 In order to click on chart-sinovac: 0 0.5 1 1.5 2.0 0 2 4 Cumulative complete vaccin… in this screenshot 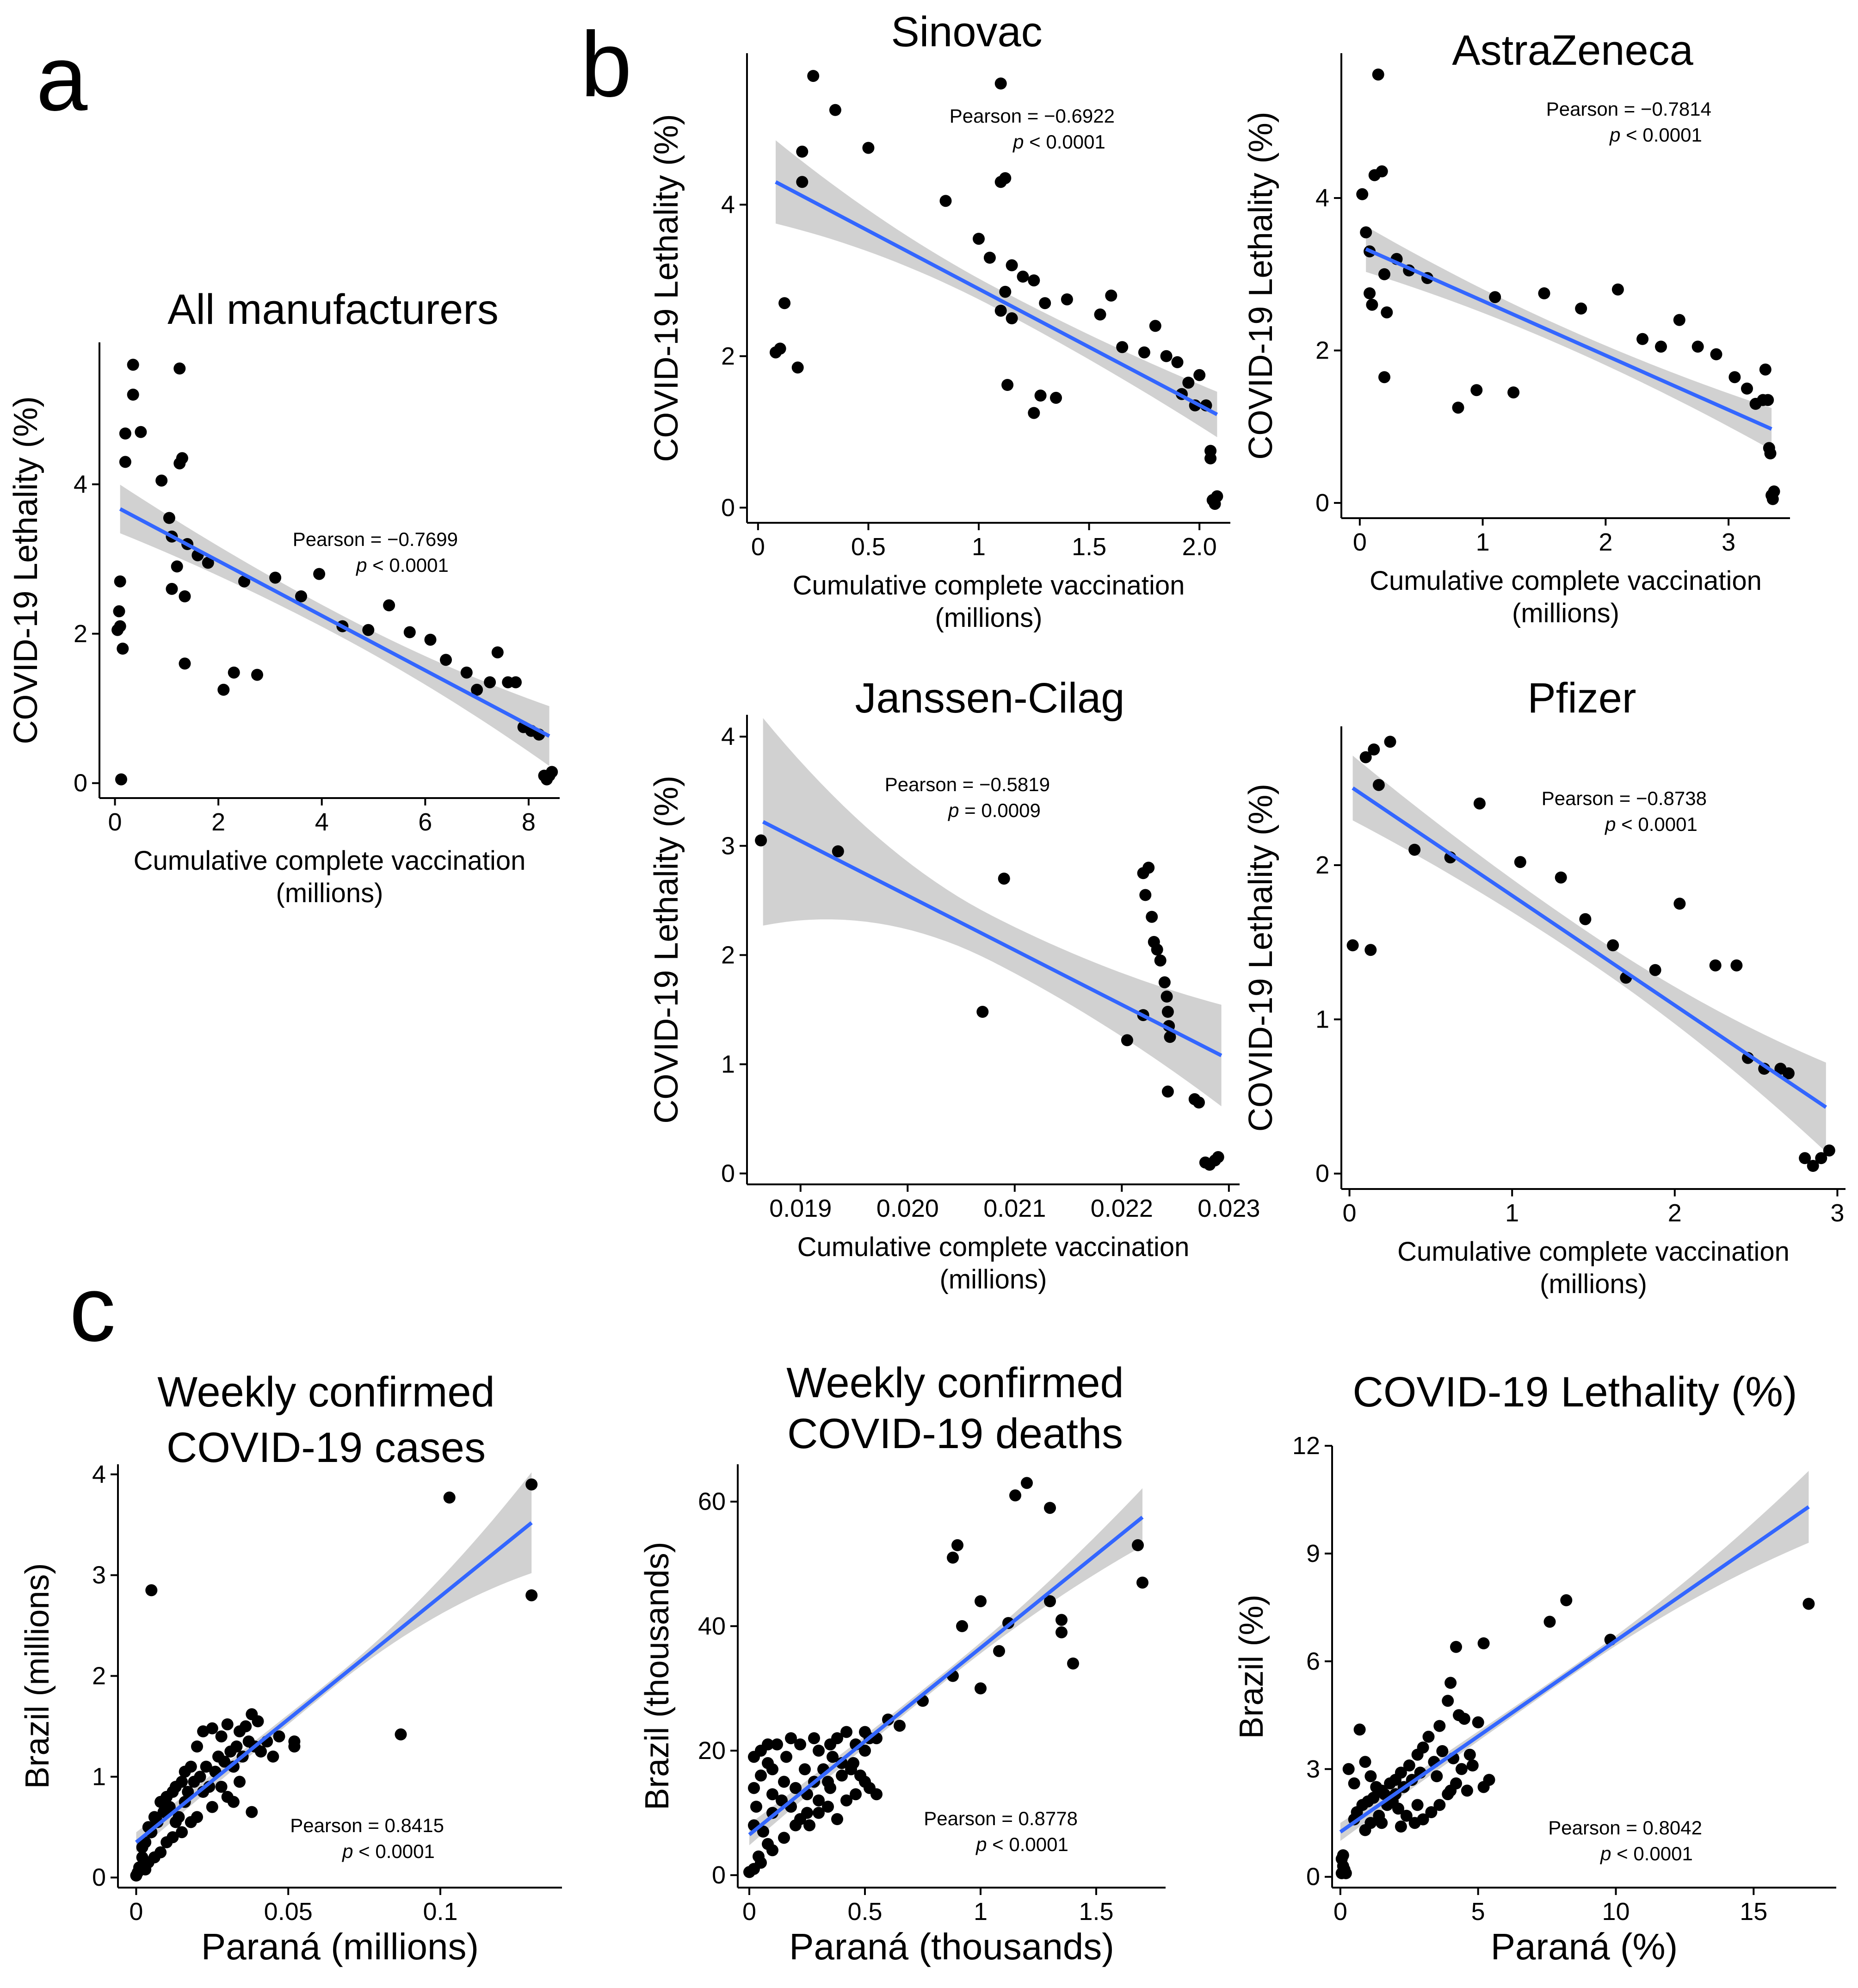, I will do `click(939, 320)`.